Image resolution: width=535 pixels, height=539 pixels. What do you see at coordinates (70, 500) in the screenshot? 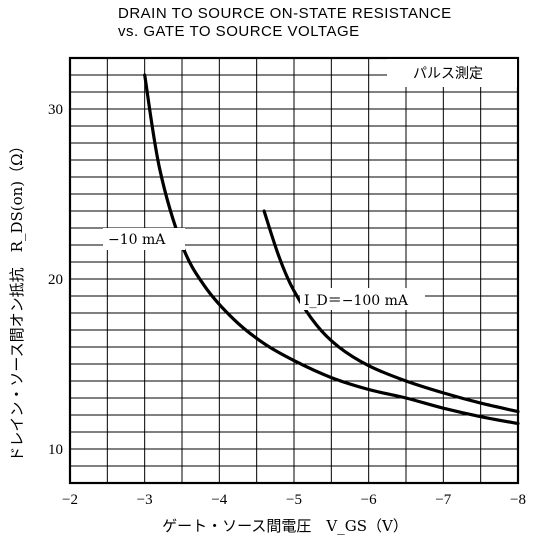
I see `x-tick-label: −2` at bounding box center [70, 500].